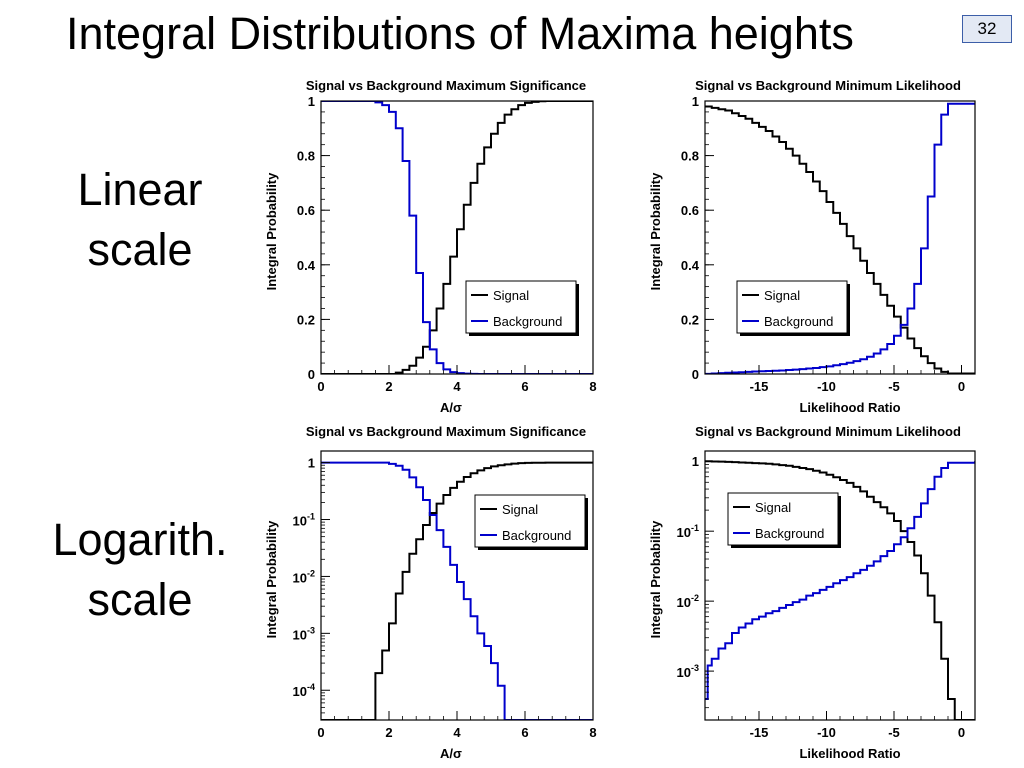 Image resolution: width=1024 pixels, height=768 pixels. I want to click on y-tick-label: 10⁻⁴, so click(304, 690).